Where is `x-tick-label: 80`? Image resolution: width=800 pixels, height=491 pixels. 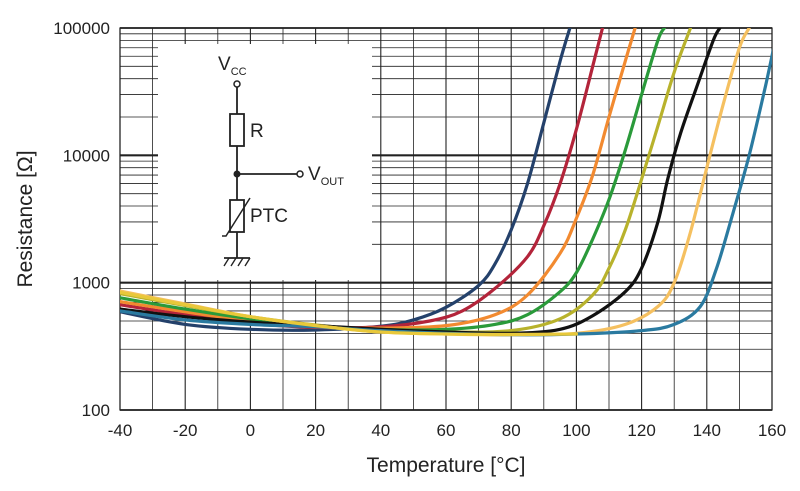
x-tick-label: 80 is located at coordinates (511, 430).